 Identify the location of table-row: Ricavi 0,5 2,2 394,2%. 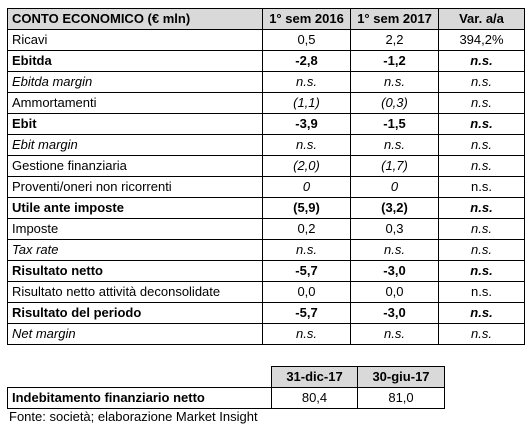
(266, 40).